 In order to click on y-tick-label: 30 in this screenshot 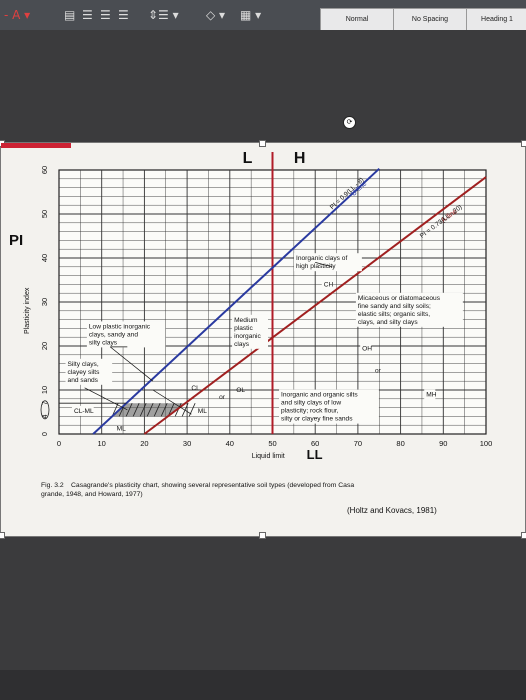, I will do `click(44, 302)`.